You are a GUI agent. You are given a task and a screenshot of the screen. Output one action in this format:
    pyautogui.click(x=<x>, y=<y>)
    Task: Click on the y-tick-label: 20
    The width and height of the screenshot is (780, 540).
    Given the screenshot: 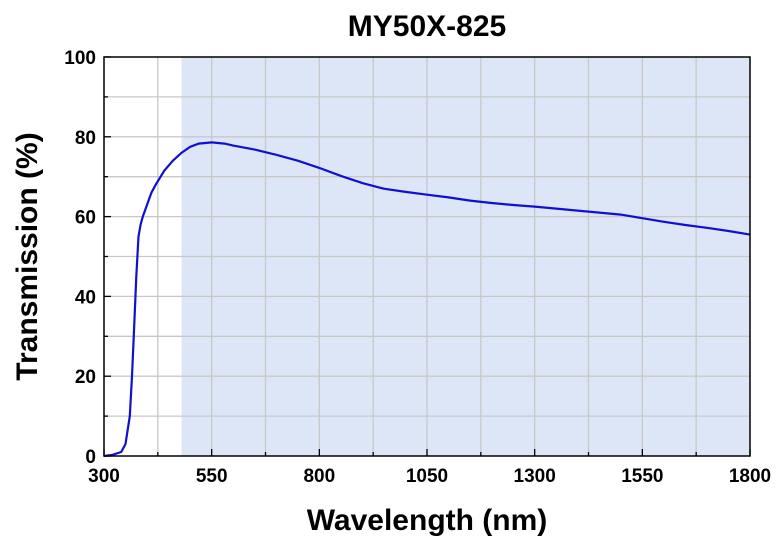 What is the action you would take?
    pyautogui.click(x=85, y=377)
    